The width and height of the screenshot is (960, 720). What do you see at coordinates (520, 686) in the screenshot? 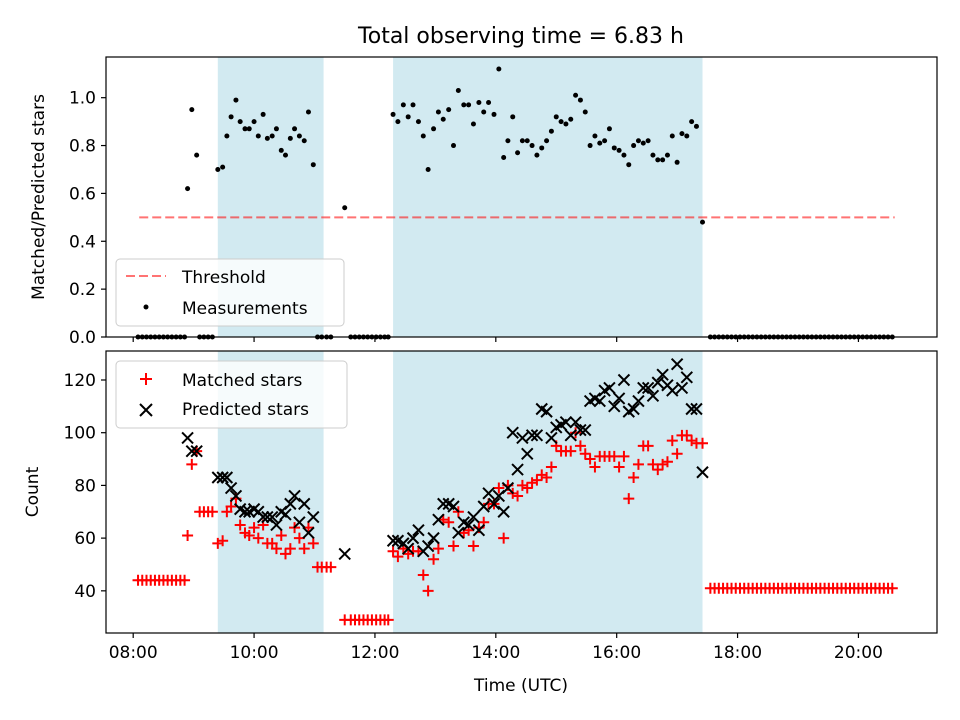
I see `x-axis-label: Time (UTC)` at bounding box center [520, 686].